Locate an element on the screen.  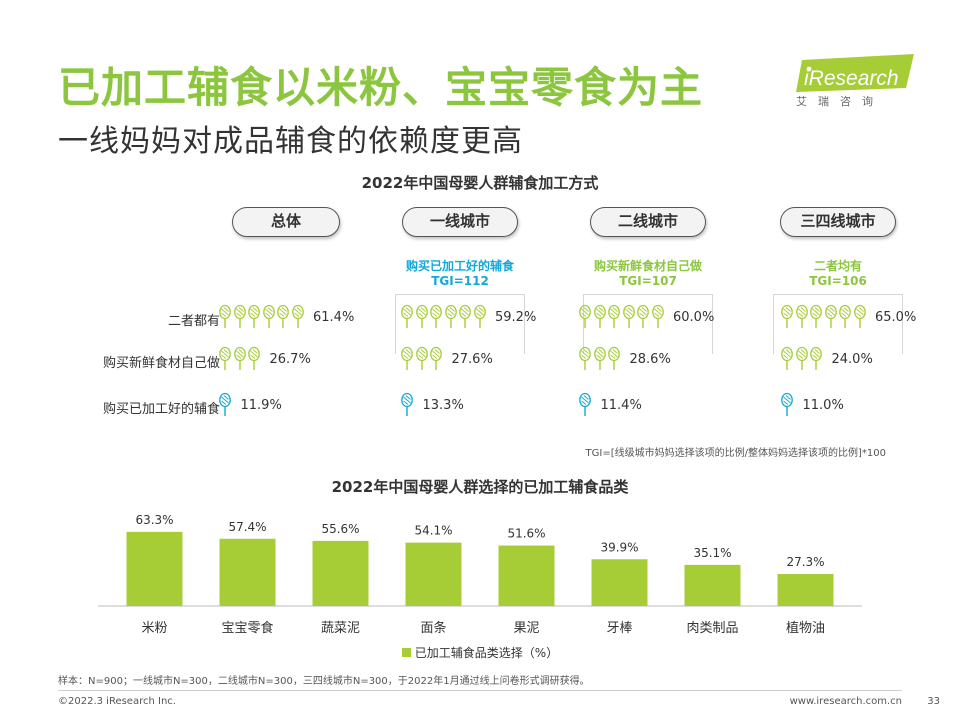
segment-value: 59.2% is located at coordinates (516, 317).